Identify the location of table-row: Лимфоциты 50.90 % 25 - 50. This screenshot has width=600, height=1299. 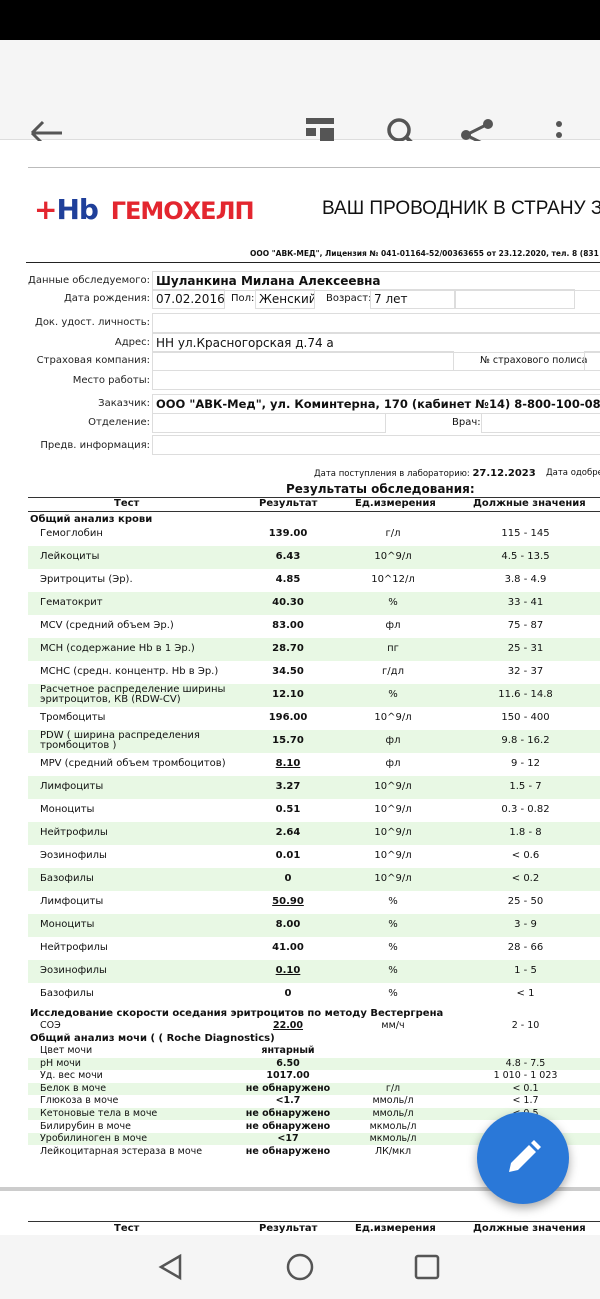
(314, 902).